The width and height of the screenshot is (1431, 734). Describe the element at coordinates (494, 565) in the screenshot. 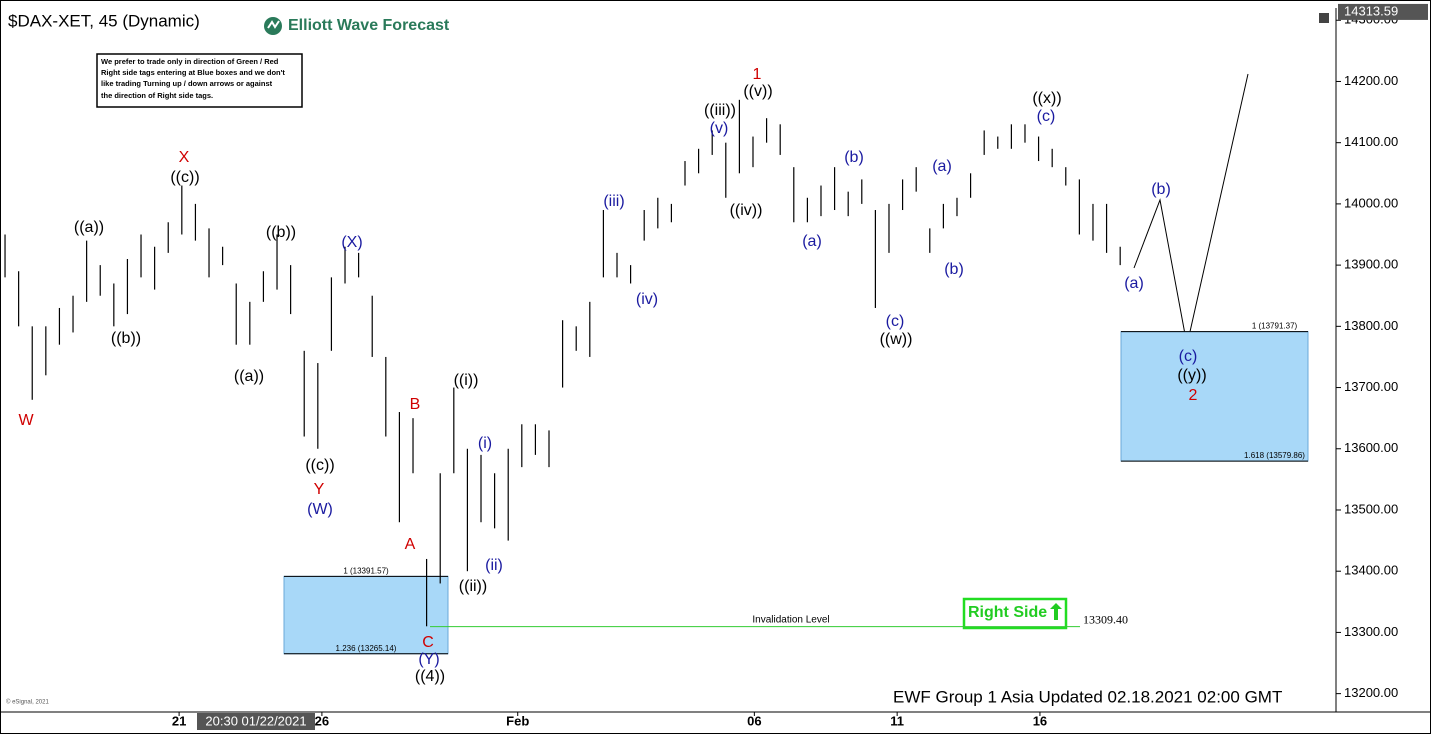

I see `wave-label: (ii)` at that location.